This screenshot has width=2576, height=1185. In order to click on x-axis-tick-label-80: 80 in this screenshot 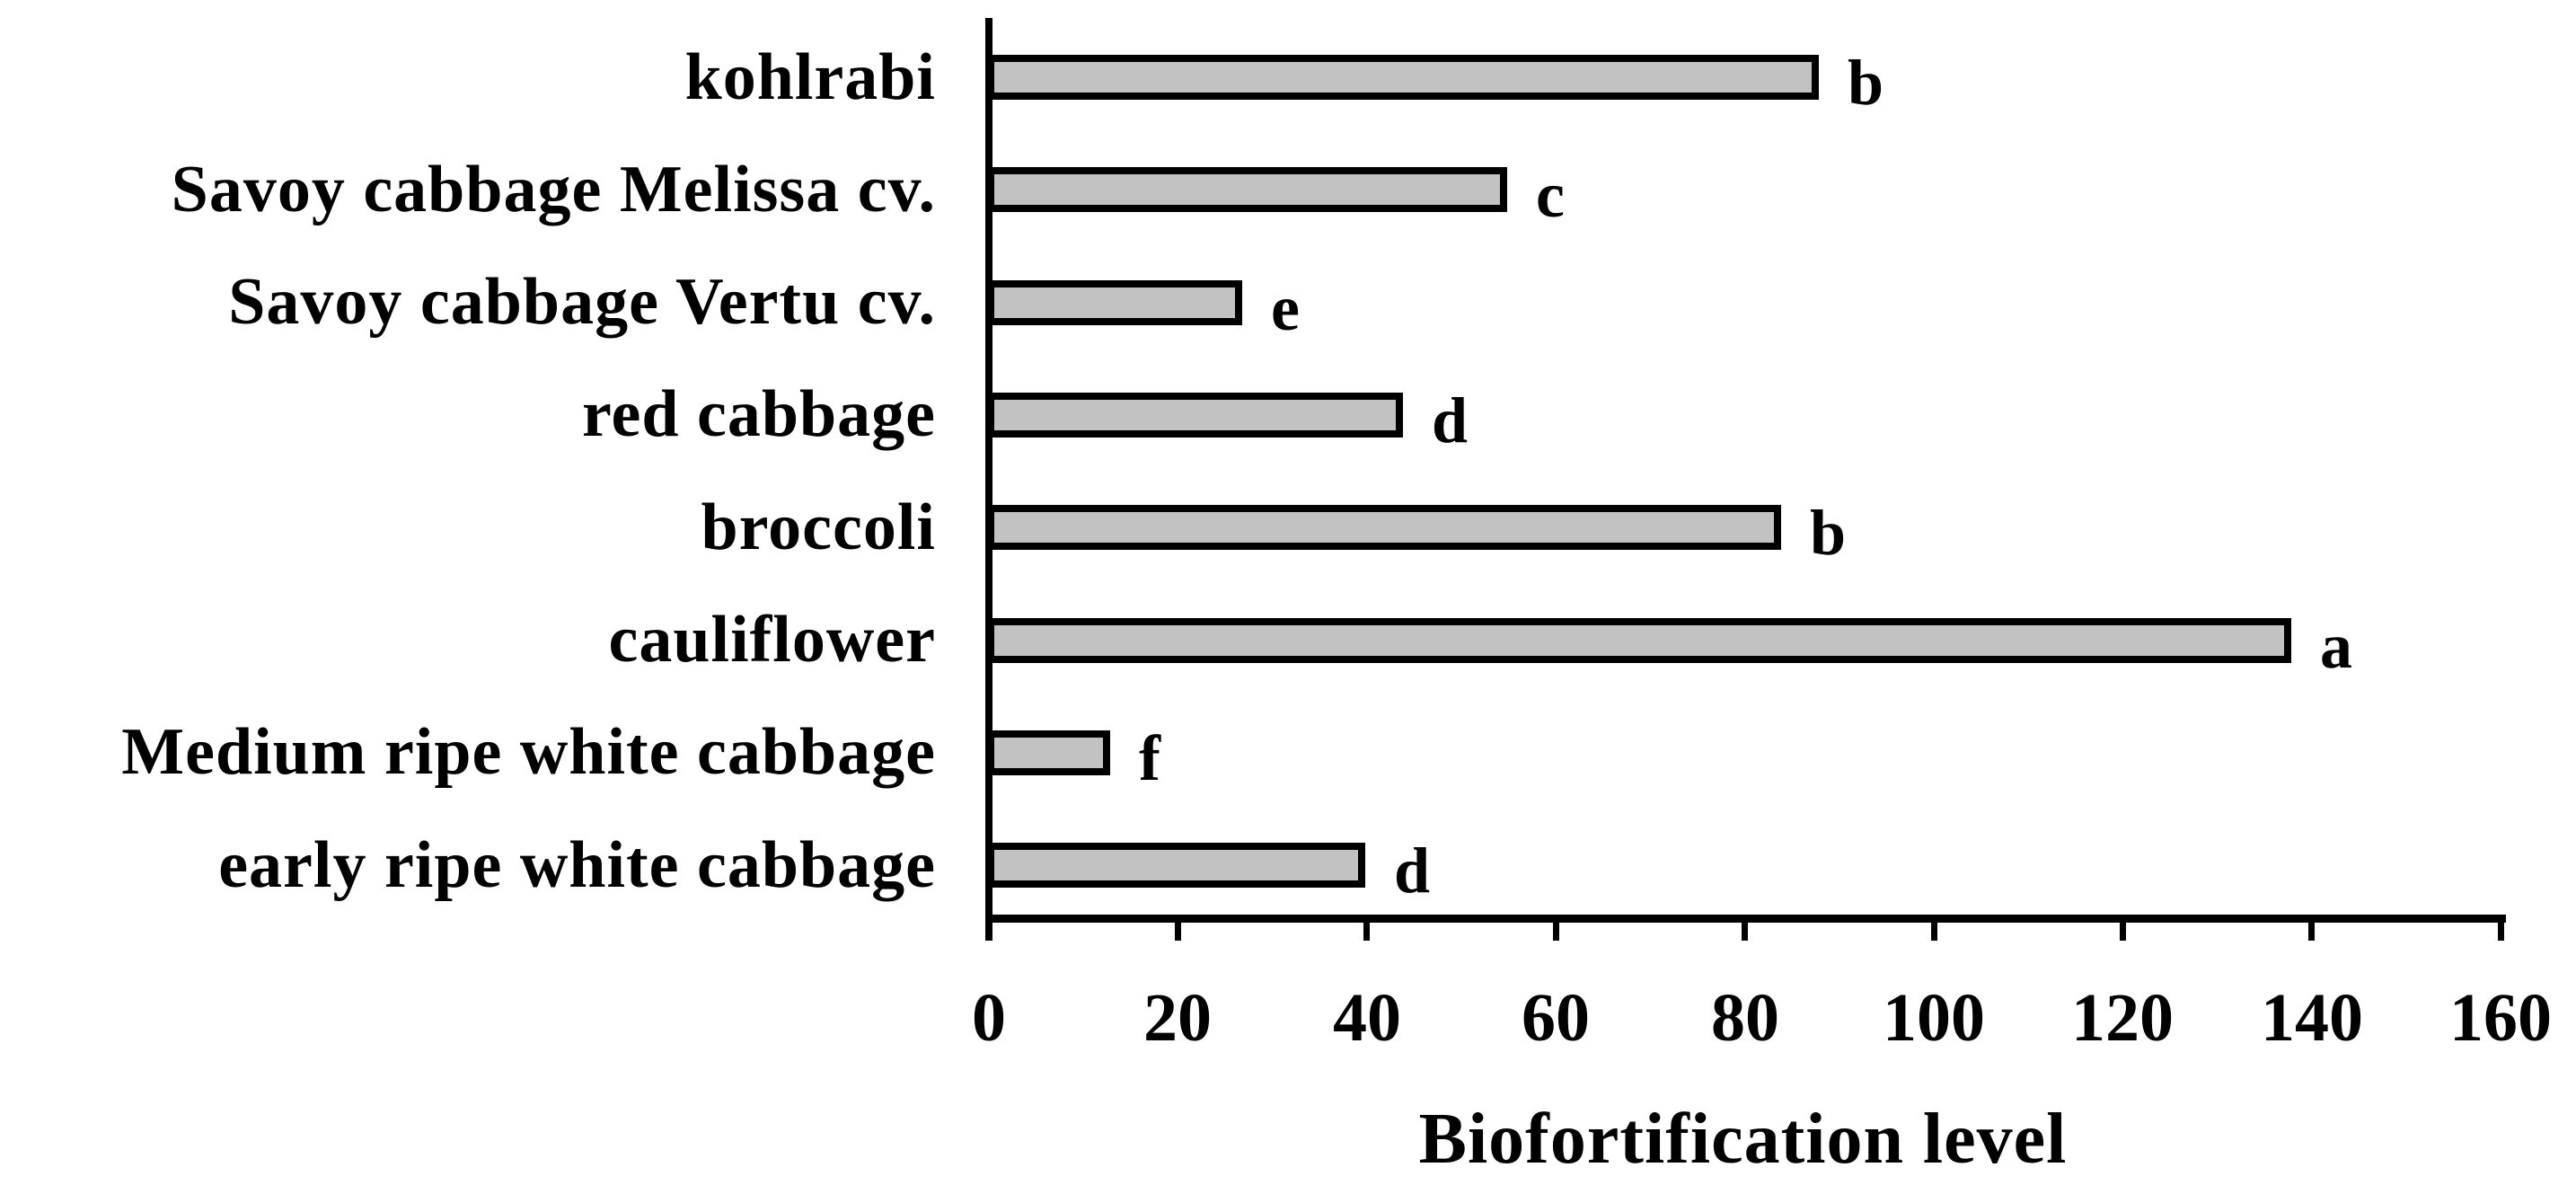, I will do `click(1745, 1018)`.